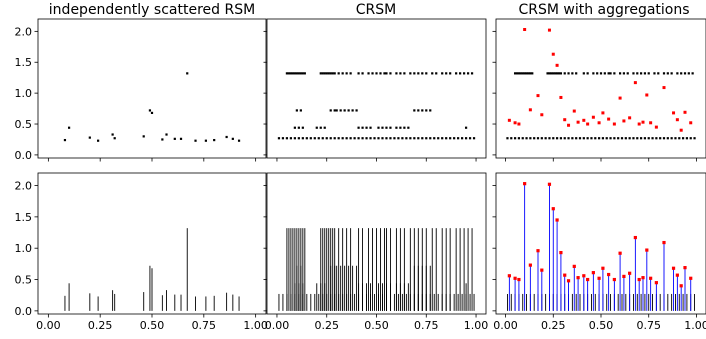  What do you see at coordinates (204, 325) in the screenshot?
I see `x-tick-label: 0.75` at bounding box center [204, 325].